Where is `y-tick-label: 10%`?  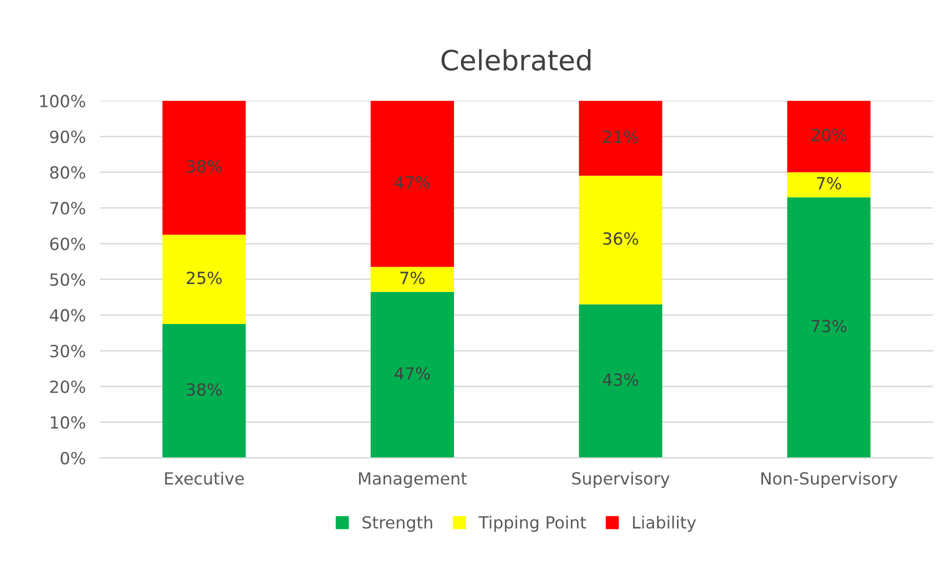
y-tick-label: 10% is located at coordinates (68, 422).